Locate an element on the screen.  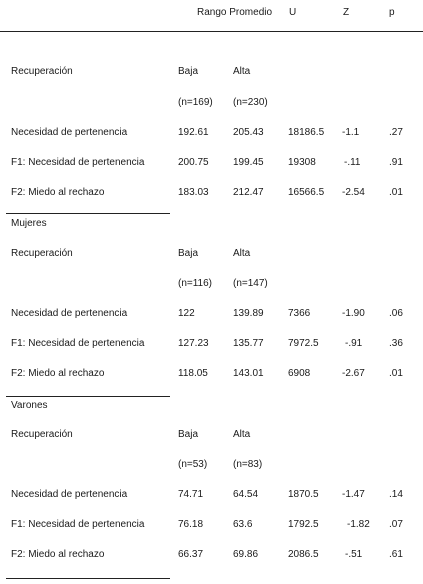
row-z: -1.1 is located at coordinates (351, 132).